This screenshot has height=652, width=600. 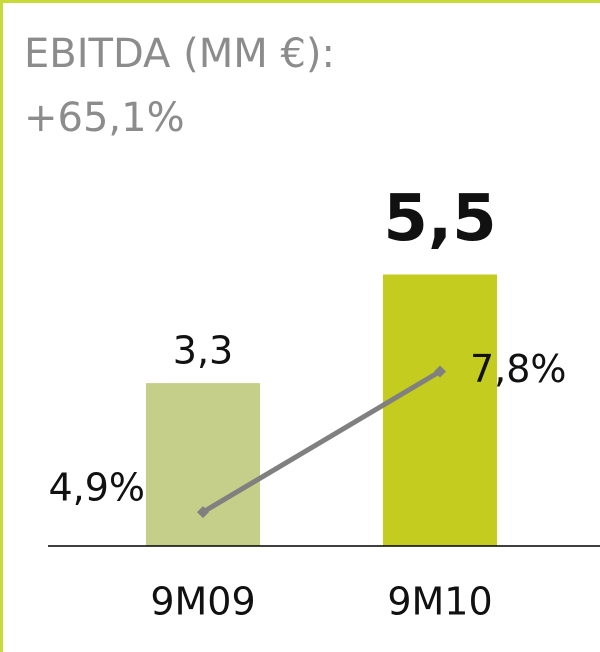 I want to click on bar-value-label: 3,3, so click(x=203, y=351).